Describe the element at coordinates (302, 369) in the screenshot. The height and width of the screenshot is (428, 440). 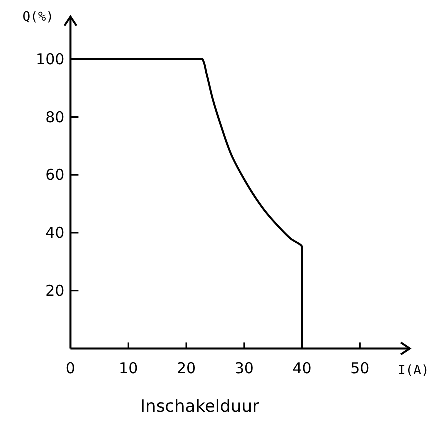
I see `x-tick-label: 40` at that location.